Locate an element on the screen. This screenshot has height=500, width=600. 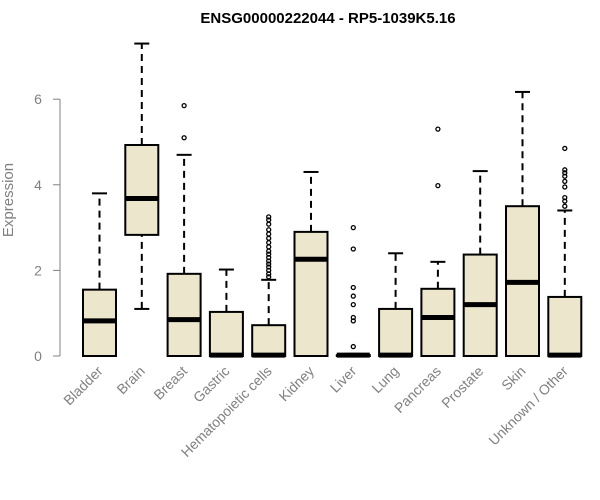
x-tick-label: Breast is located at coordinates (170, 383).